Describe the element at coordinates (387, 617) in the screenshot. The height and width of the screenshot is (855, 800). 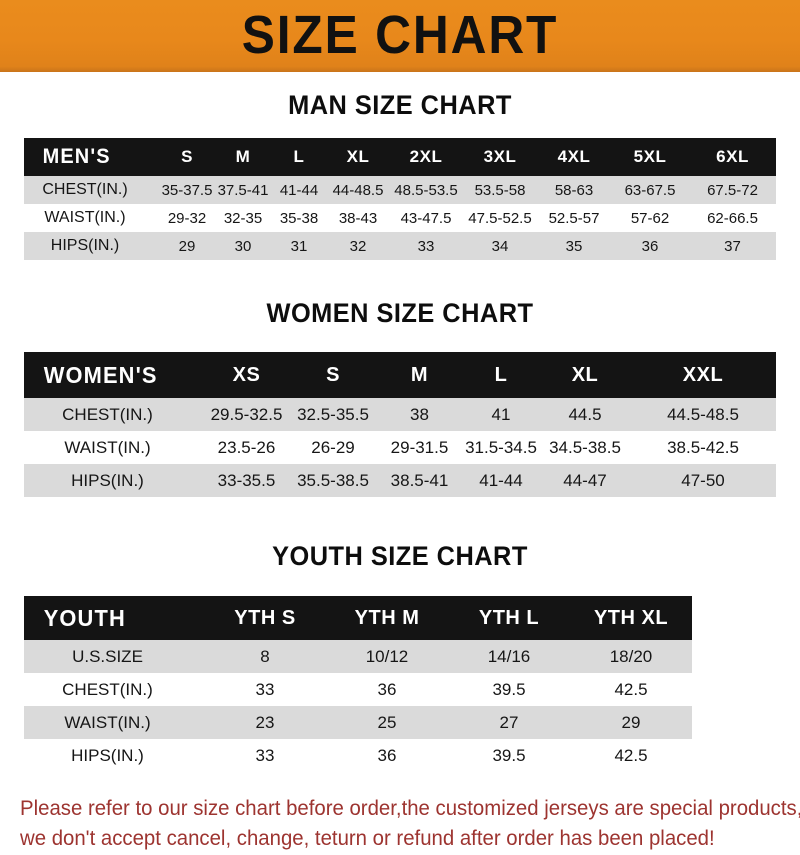
I see `youth-size-col-1: YTH M` at that location.